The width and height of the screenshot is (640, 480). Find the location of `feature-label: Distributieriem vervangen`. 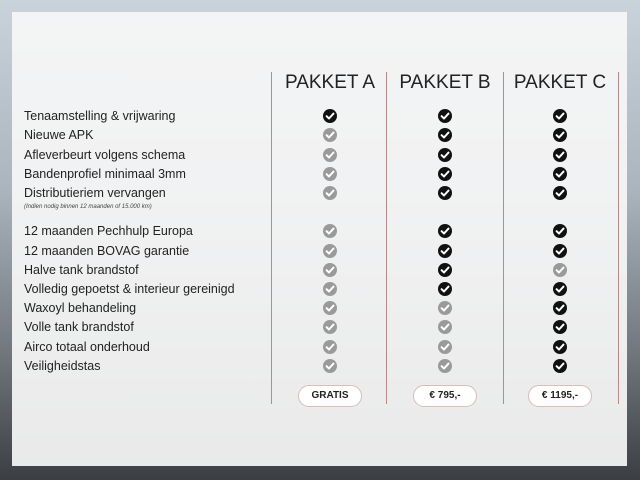

feature-label: Distributieriem vervangen is located at coordinates (95, 193).